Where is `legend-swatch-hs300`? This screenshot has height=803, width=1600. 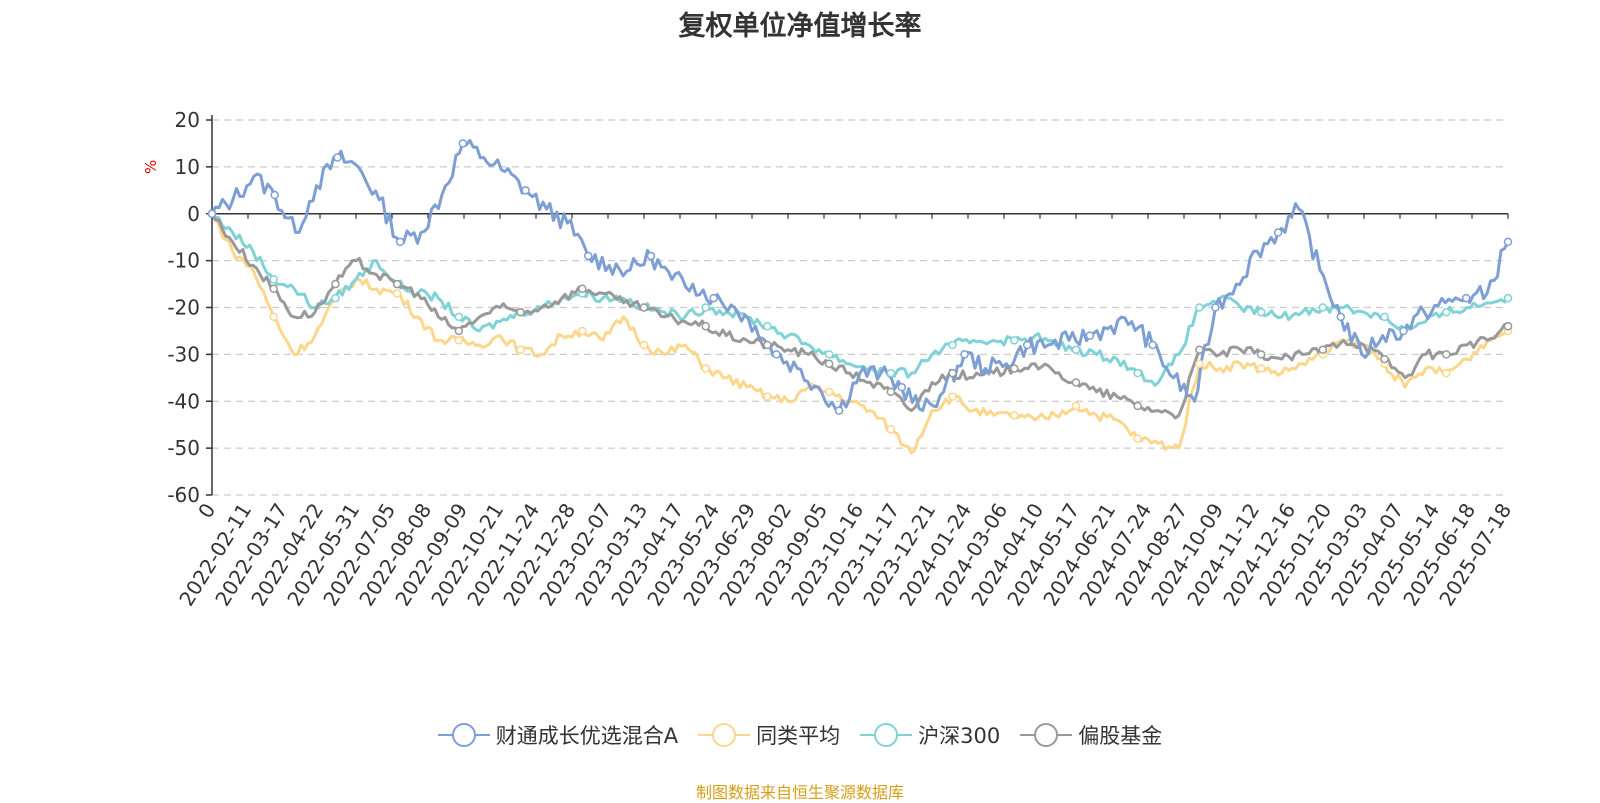 legend-swatch-hs300 is located at coordinates (886, 735).